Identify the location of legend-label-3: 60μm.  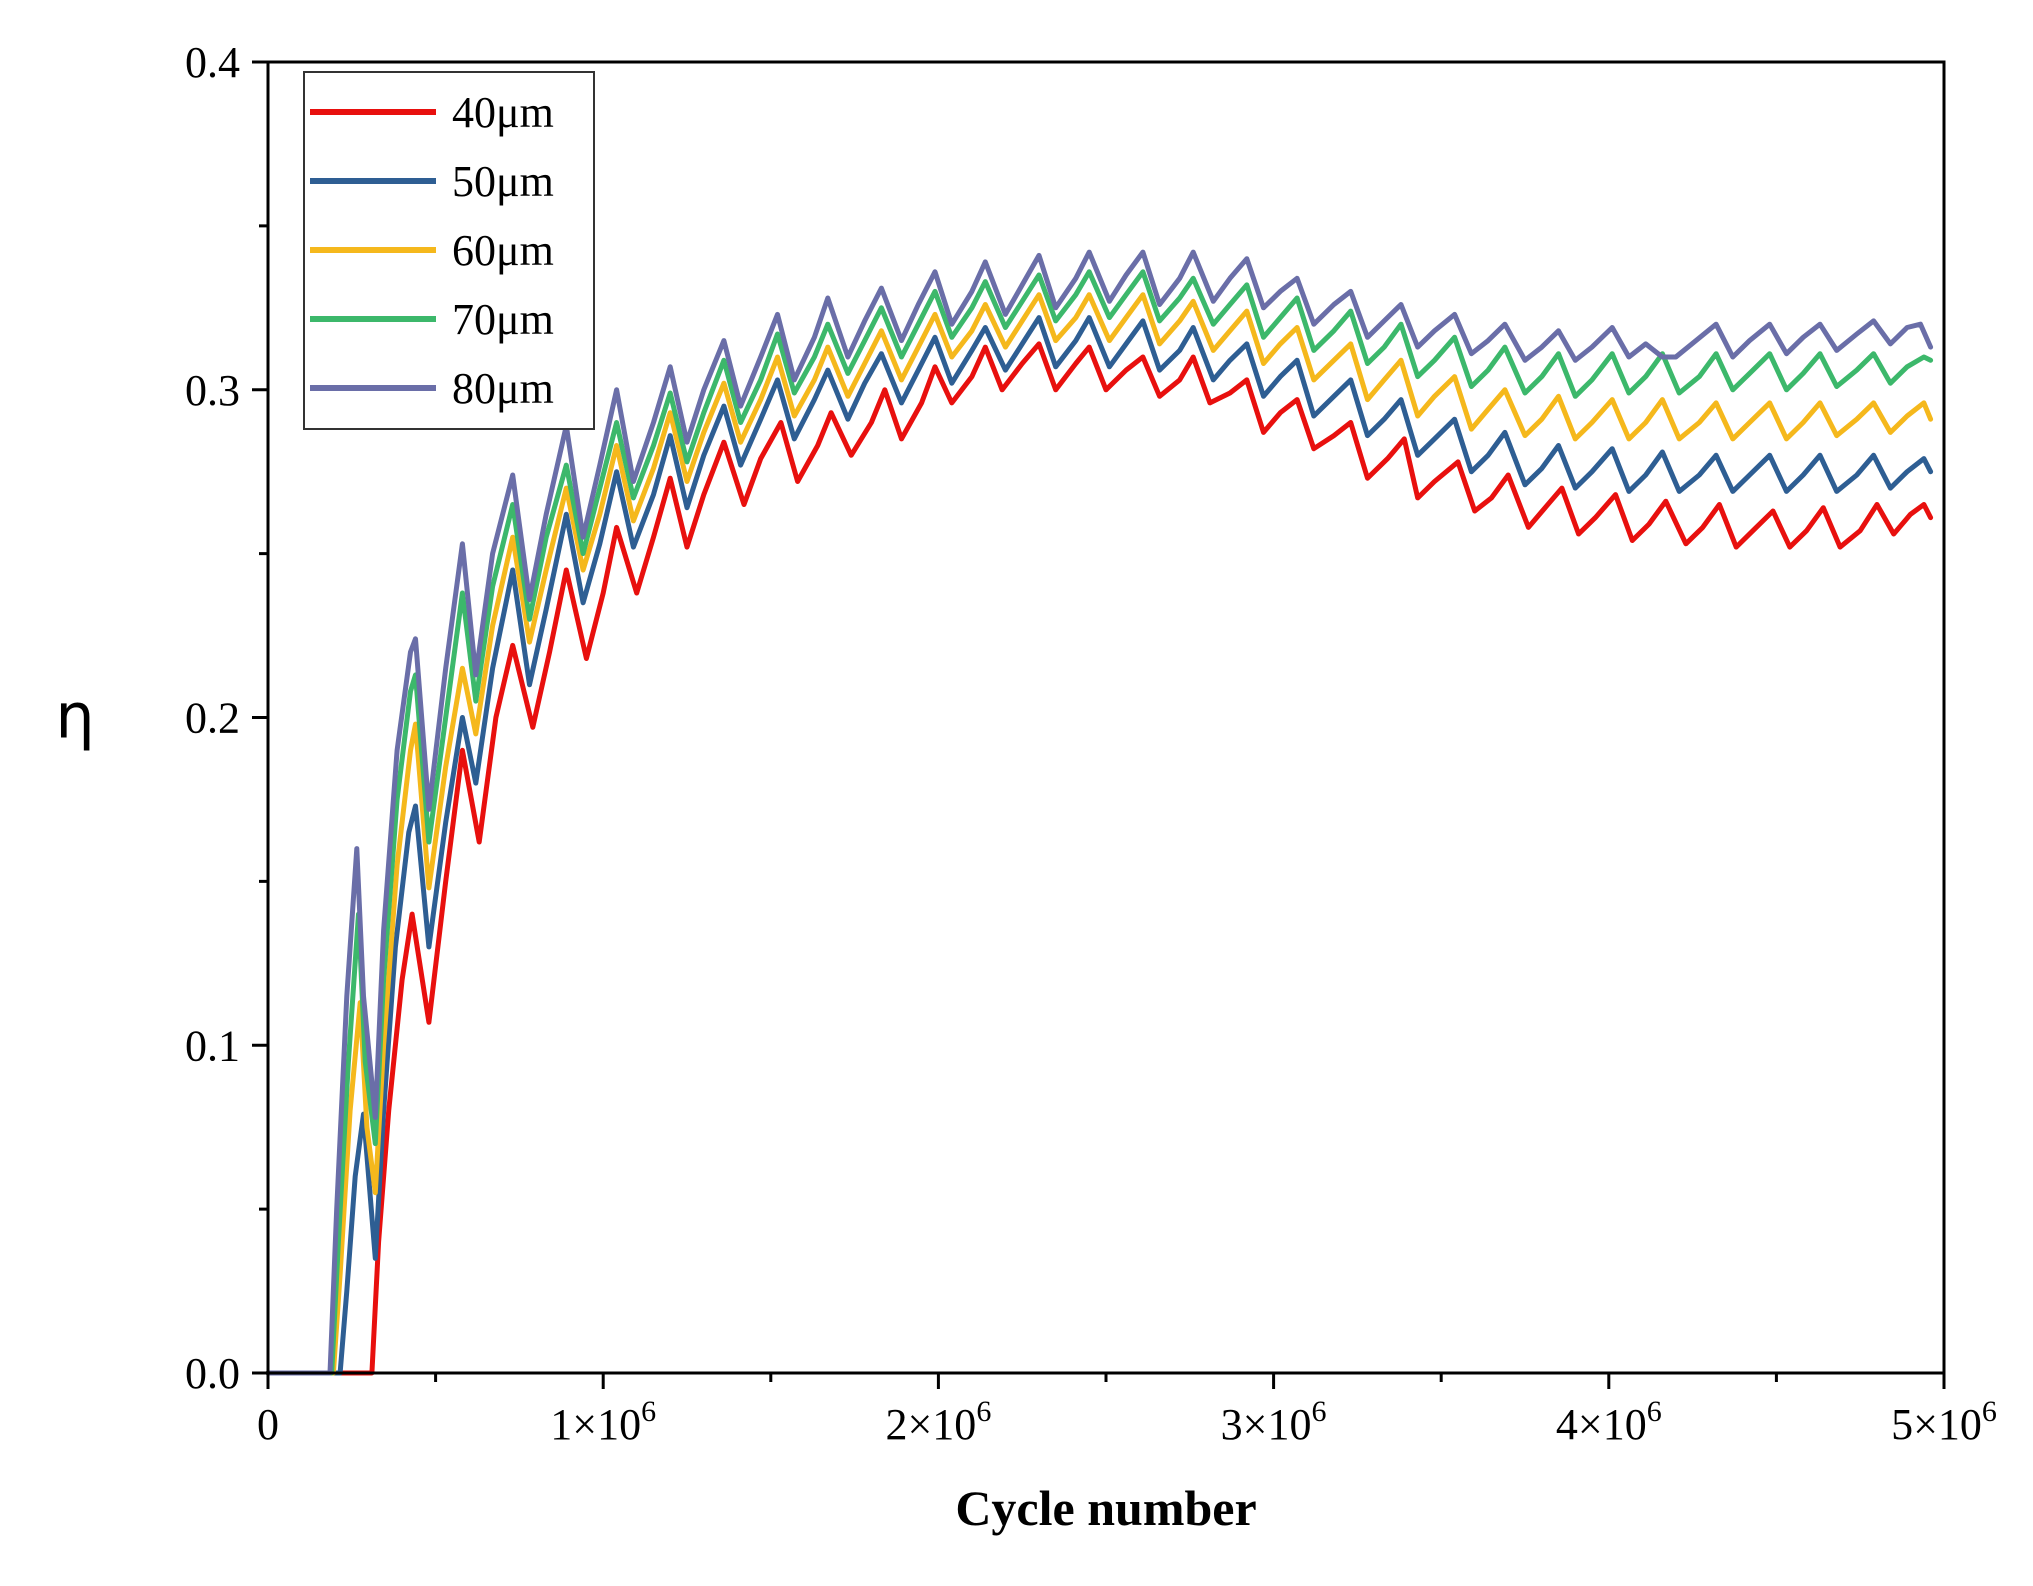
(503, 250).